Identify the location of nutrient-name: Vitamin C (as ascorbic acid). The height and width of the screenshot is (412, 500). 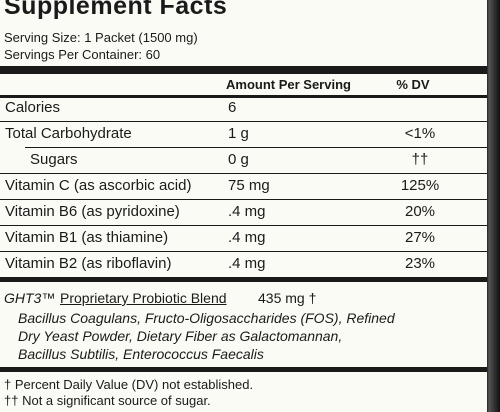
(98, 185).